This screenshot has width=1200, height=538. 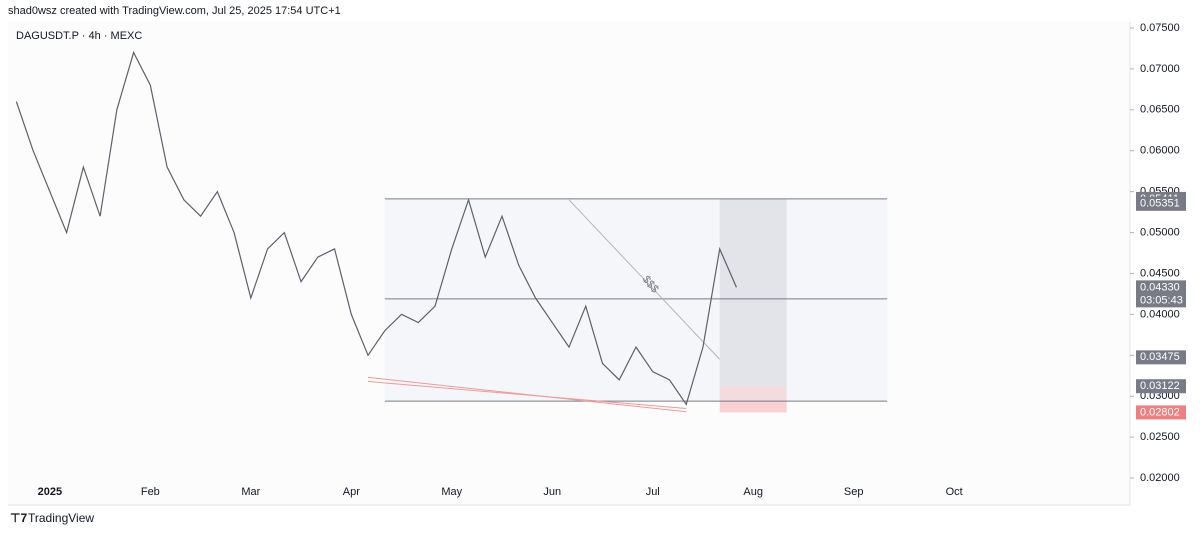 I want to click on loss-zone, so click(x=753, y=399).